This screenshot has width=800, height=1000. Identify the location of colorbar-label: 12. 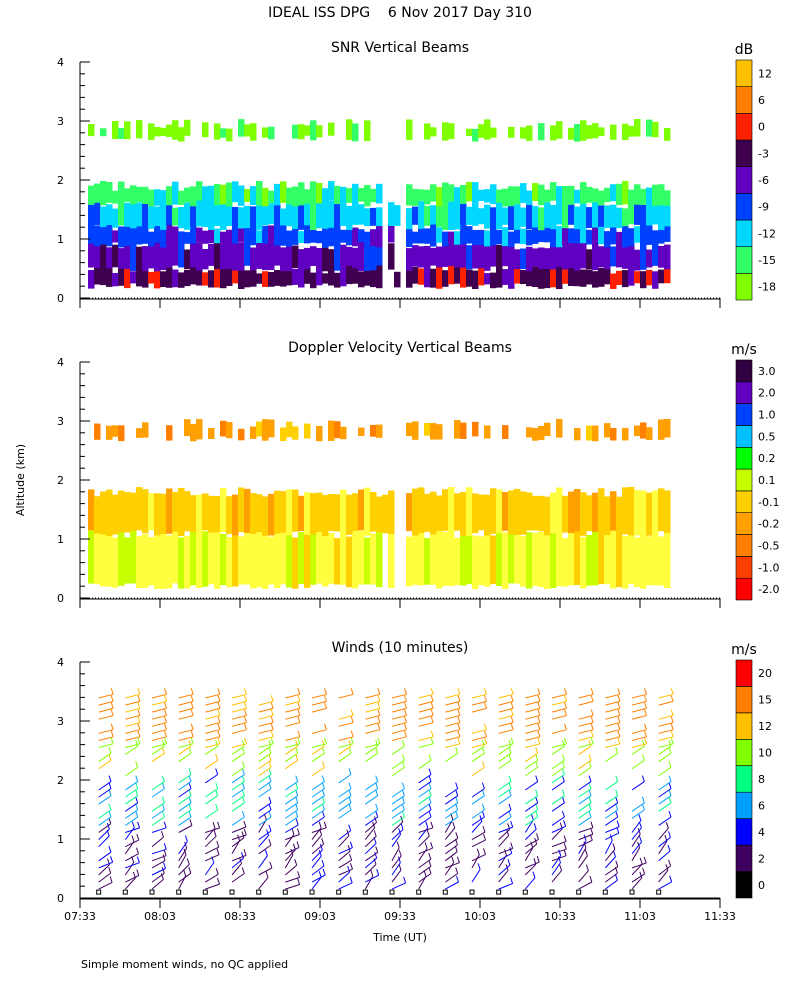
(765, 726).